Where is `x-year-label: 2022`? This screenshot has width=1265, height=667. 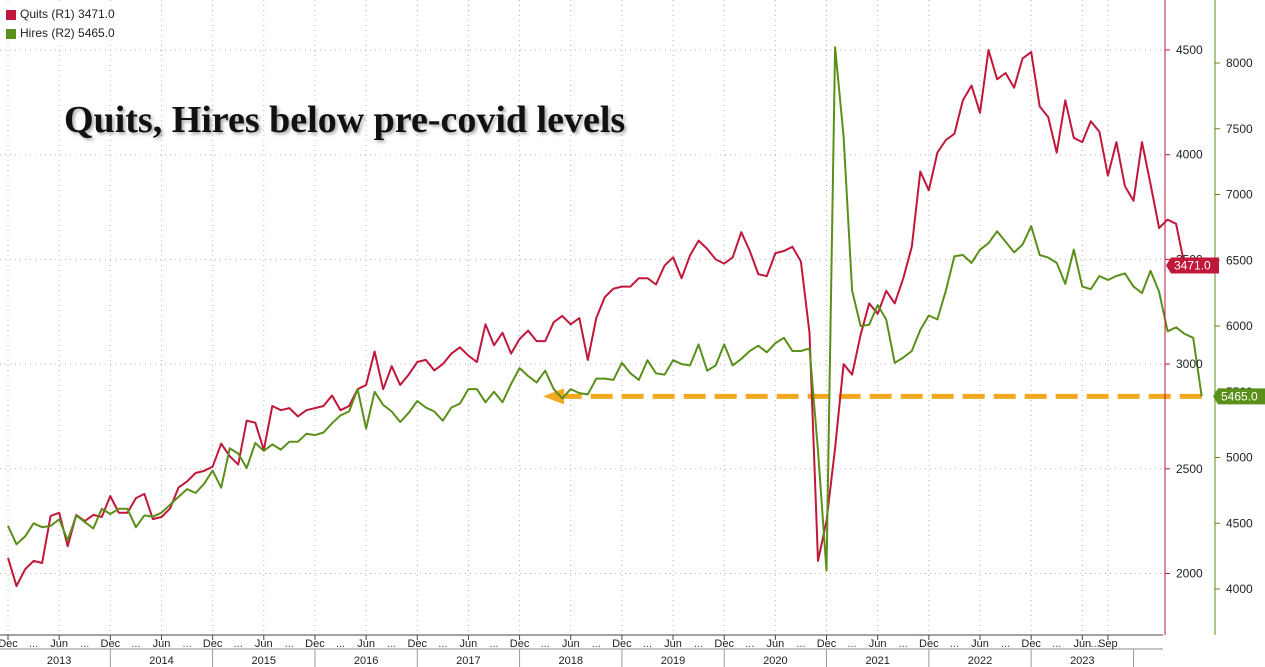
x-year-label: 2022 is located at coordinates (980, 661).